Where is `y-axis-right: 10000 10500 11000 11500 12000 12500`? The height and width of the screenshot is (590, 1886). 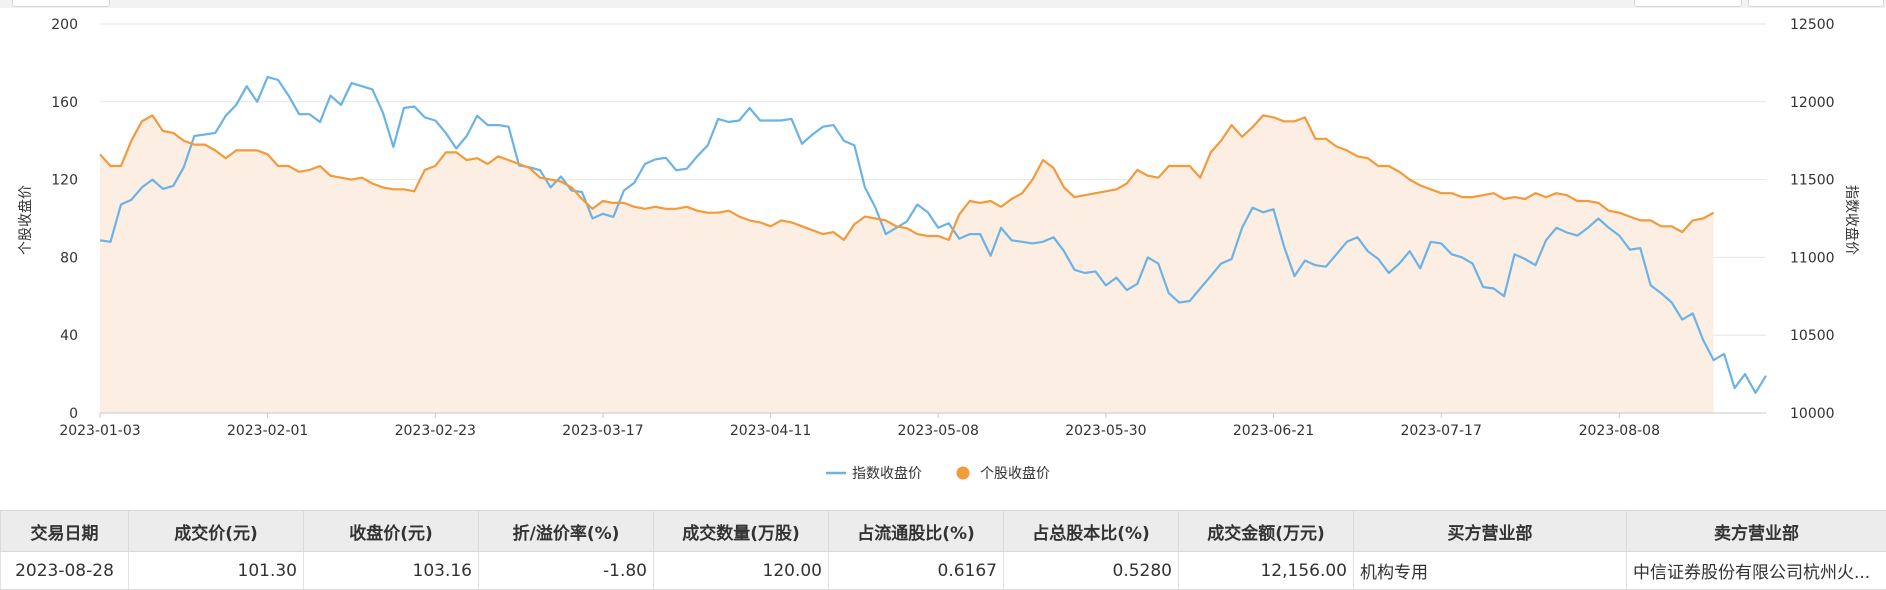 y-axis-right: 10000 10500 11000 11500 12000 12500 is located at coordinates (1812, 219).